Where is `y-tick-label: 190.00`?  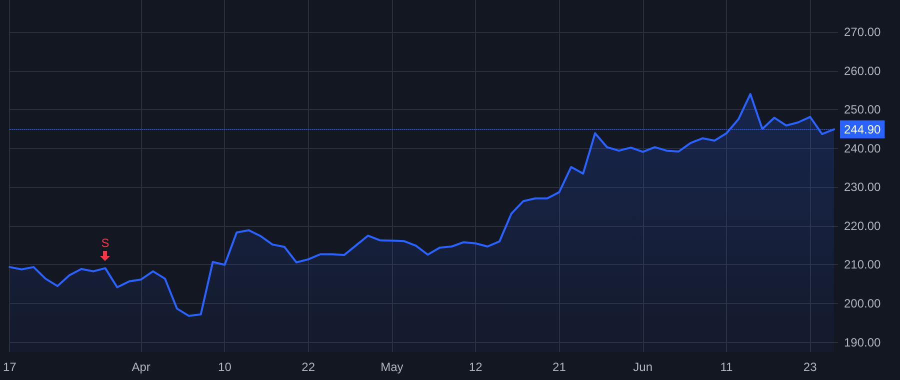
y-tick-label: 190.00 is located at coordinates (863, 342).